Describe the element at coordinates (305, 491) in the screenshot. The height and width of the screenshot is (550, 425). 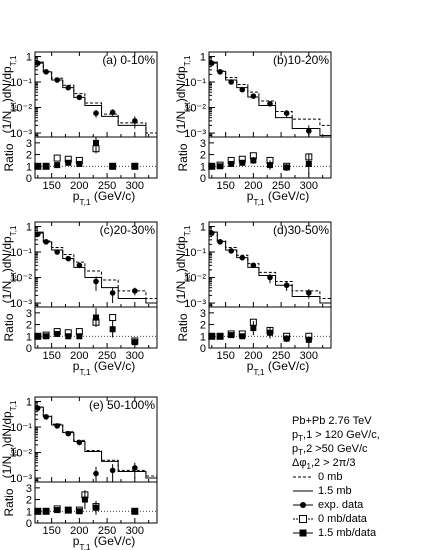
I see `solid-line-icon` at that location.